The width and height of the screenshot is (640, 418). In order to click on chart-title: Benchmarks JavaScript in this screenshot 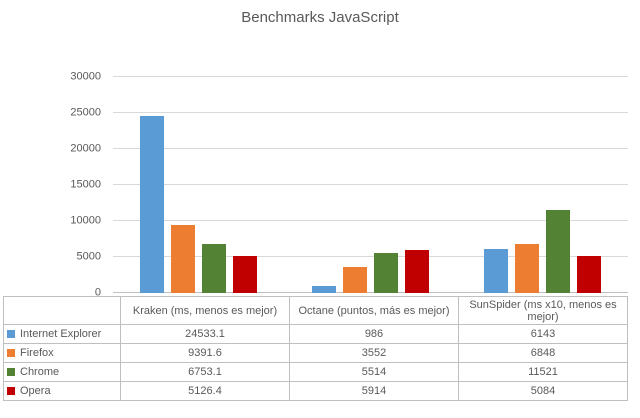, I will do `click(320, 17)`.